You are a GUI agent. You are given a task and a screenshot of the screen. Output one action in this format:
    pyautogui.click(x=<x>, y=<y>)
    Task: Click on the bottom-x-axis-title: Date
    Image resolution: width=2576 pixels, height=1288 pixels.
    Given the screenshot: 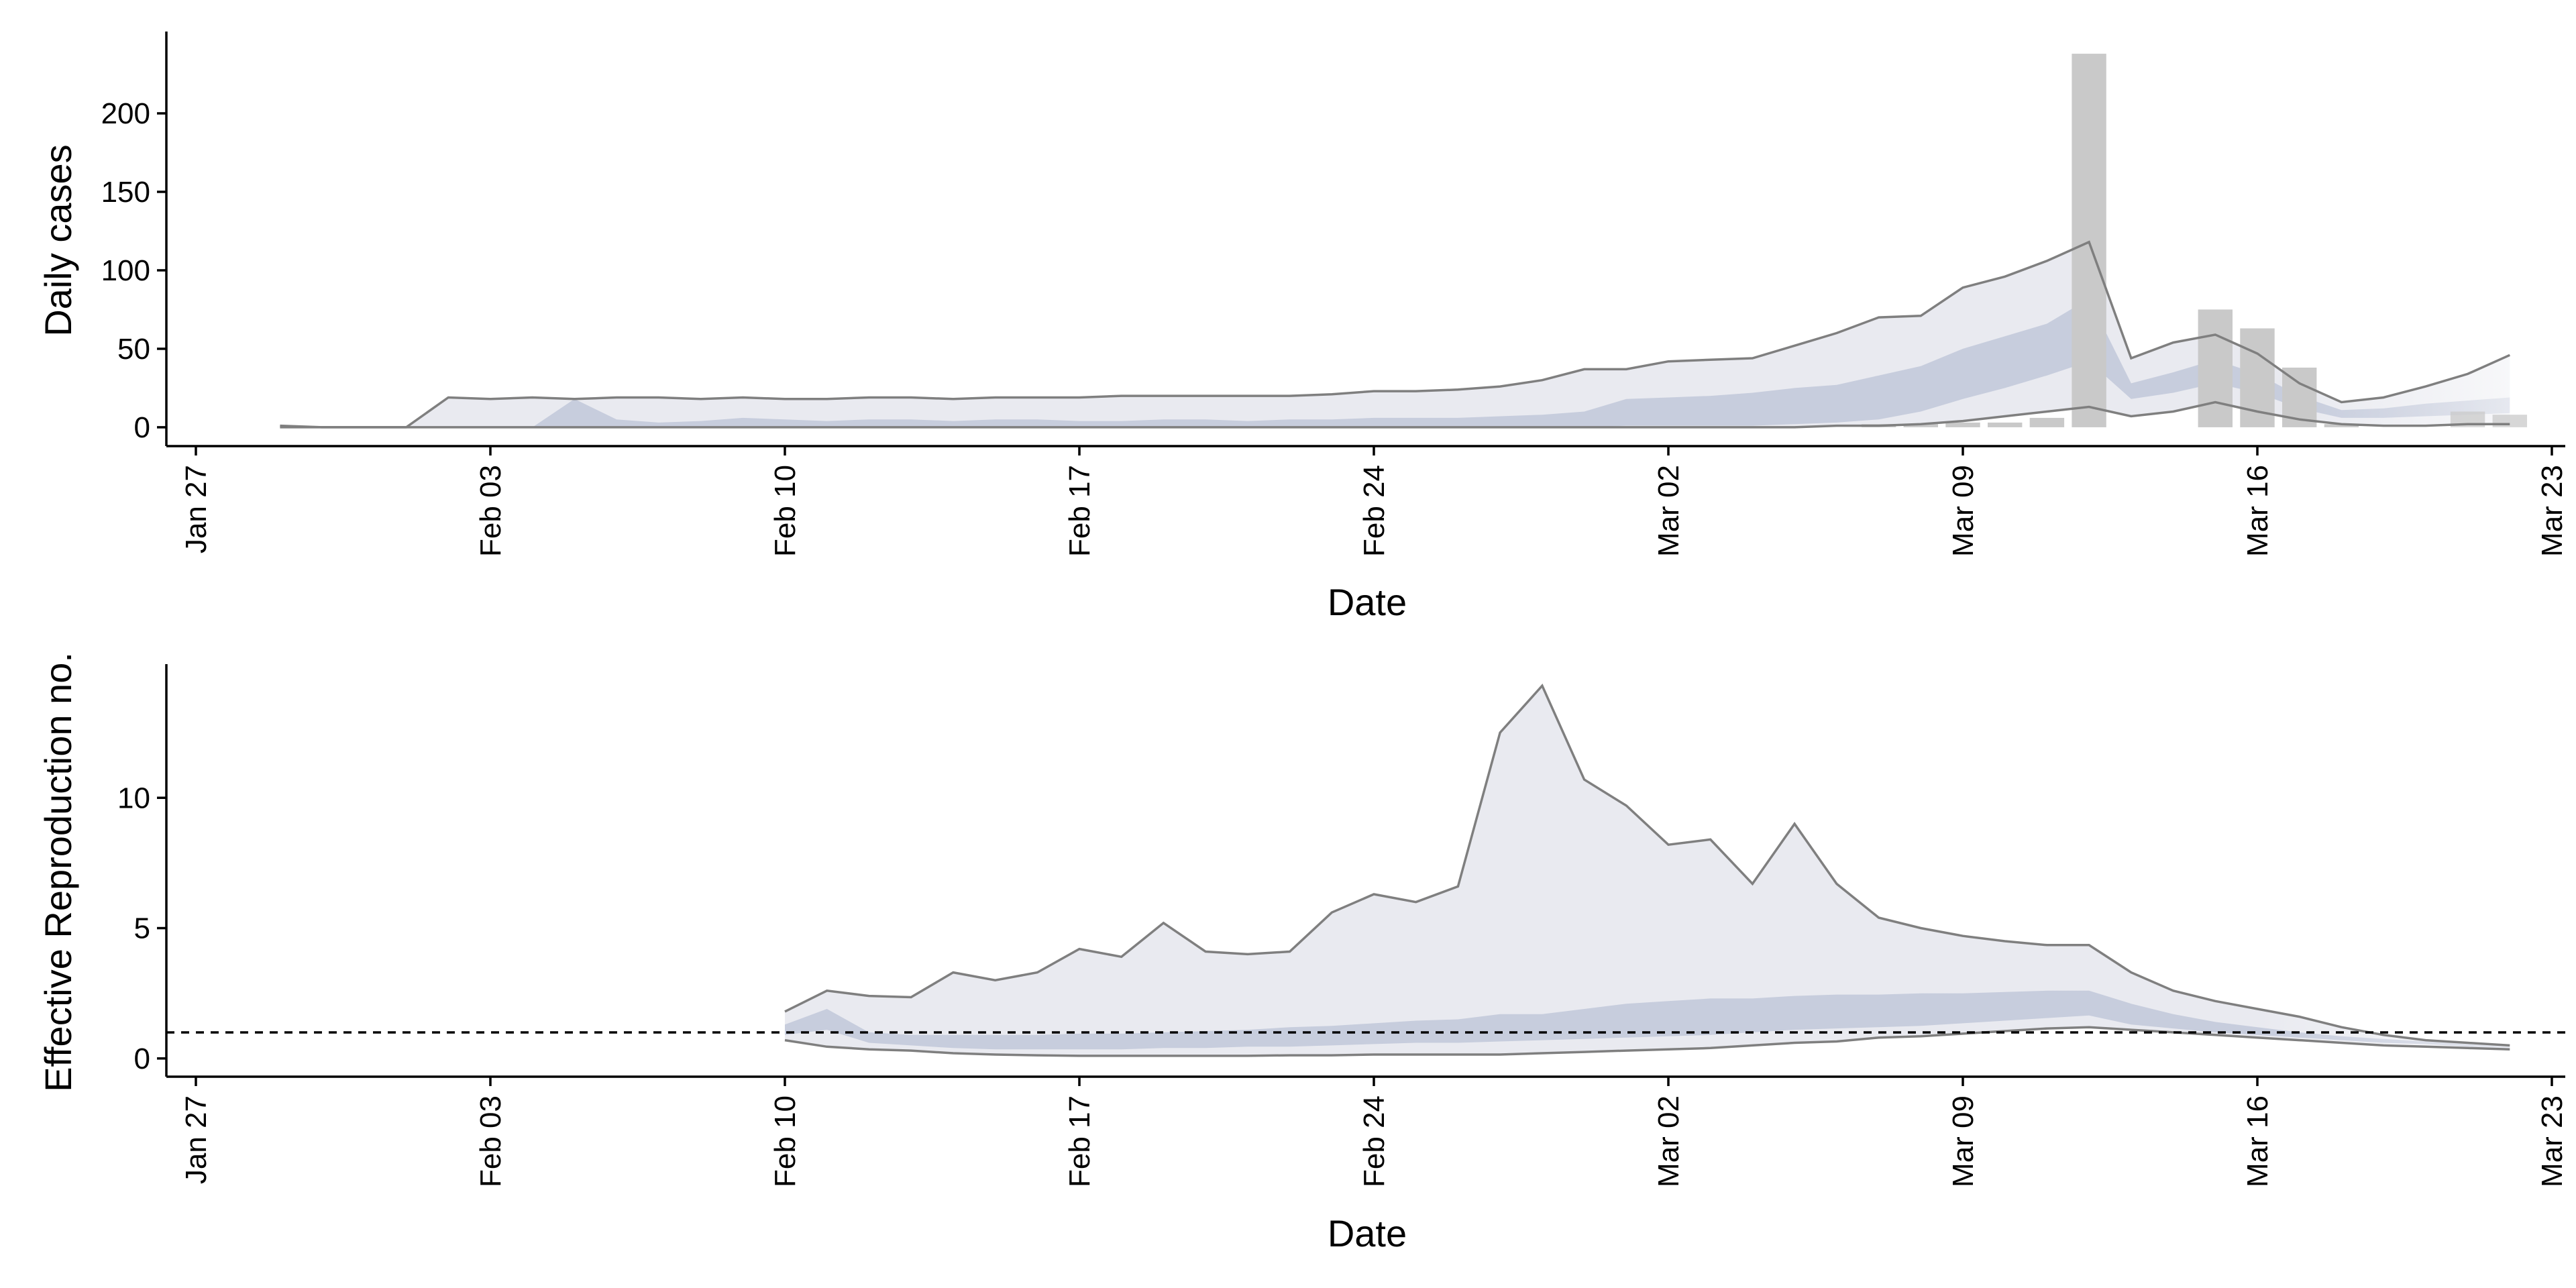 What is the action you would take?
    pyautogui.click(x=1367, y=1233)
    